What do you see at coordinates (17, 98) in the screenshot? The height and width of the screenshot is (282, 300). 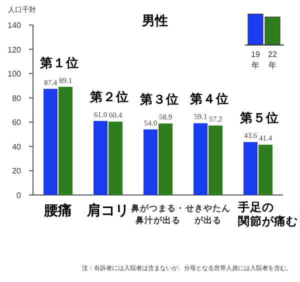 I see `y-tick-label: 80` at bounding box center [17, 98].